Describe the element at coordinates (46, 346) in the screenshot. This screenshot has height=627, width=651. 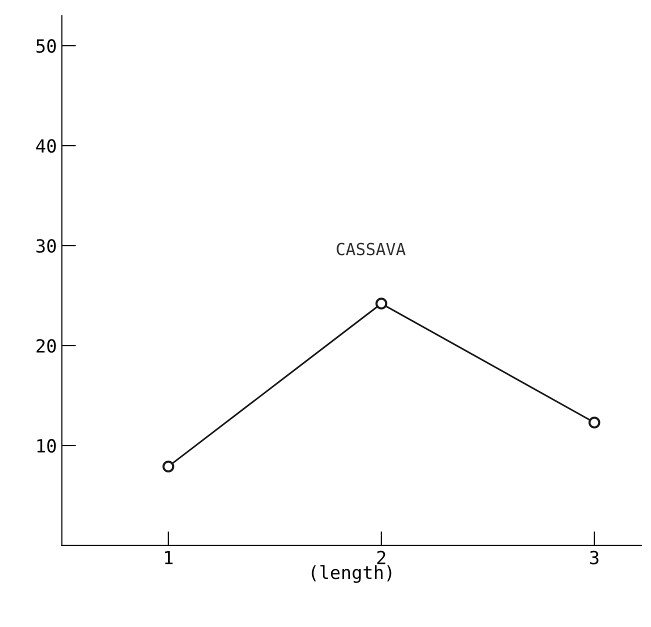
I see `y-tick-label: 20` at that location.